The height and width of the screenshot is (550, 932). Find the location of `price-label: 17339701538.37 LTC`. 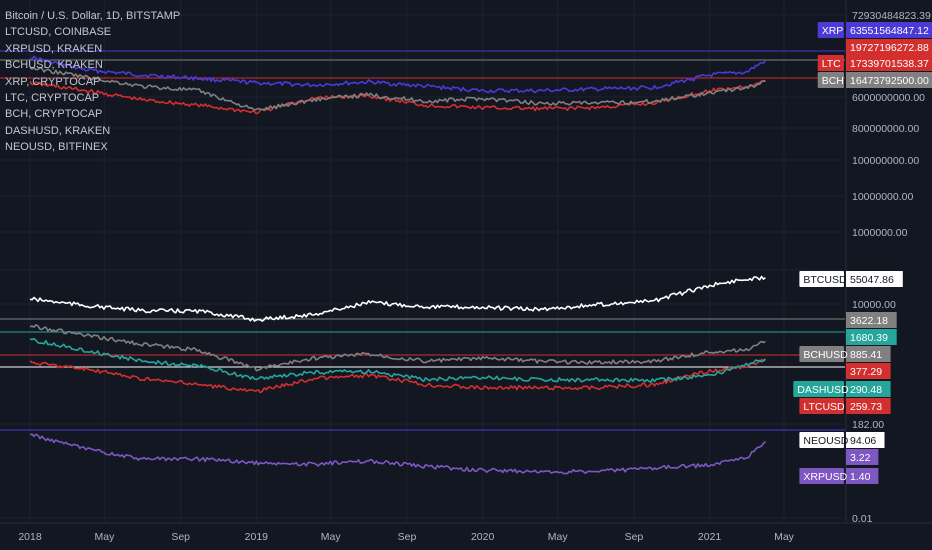

price-label: 17339701538.37 LTC is located at coordinates (874, 63).